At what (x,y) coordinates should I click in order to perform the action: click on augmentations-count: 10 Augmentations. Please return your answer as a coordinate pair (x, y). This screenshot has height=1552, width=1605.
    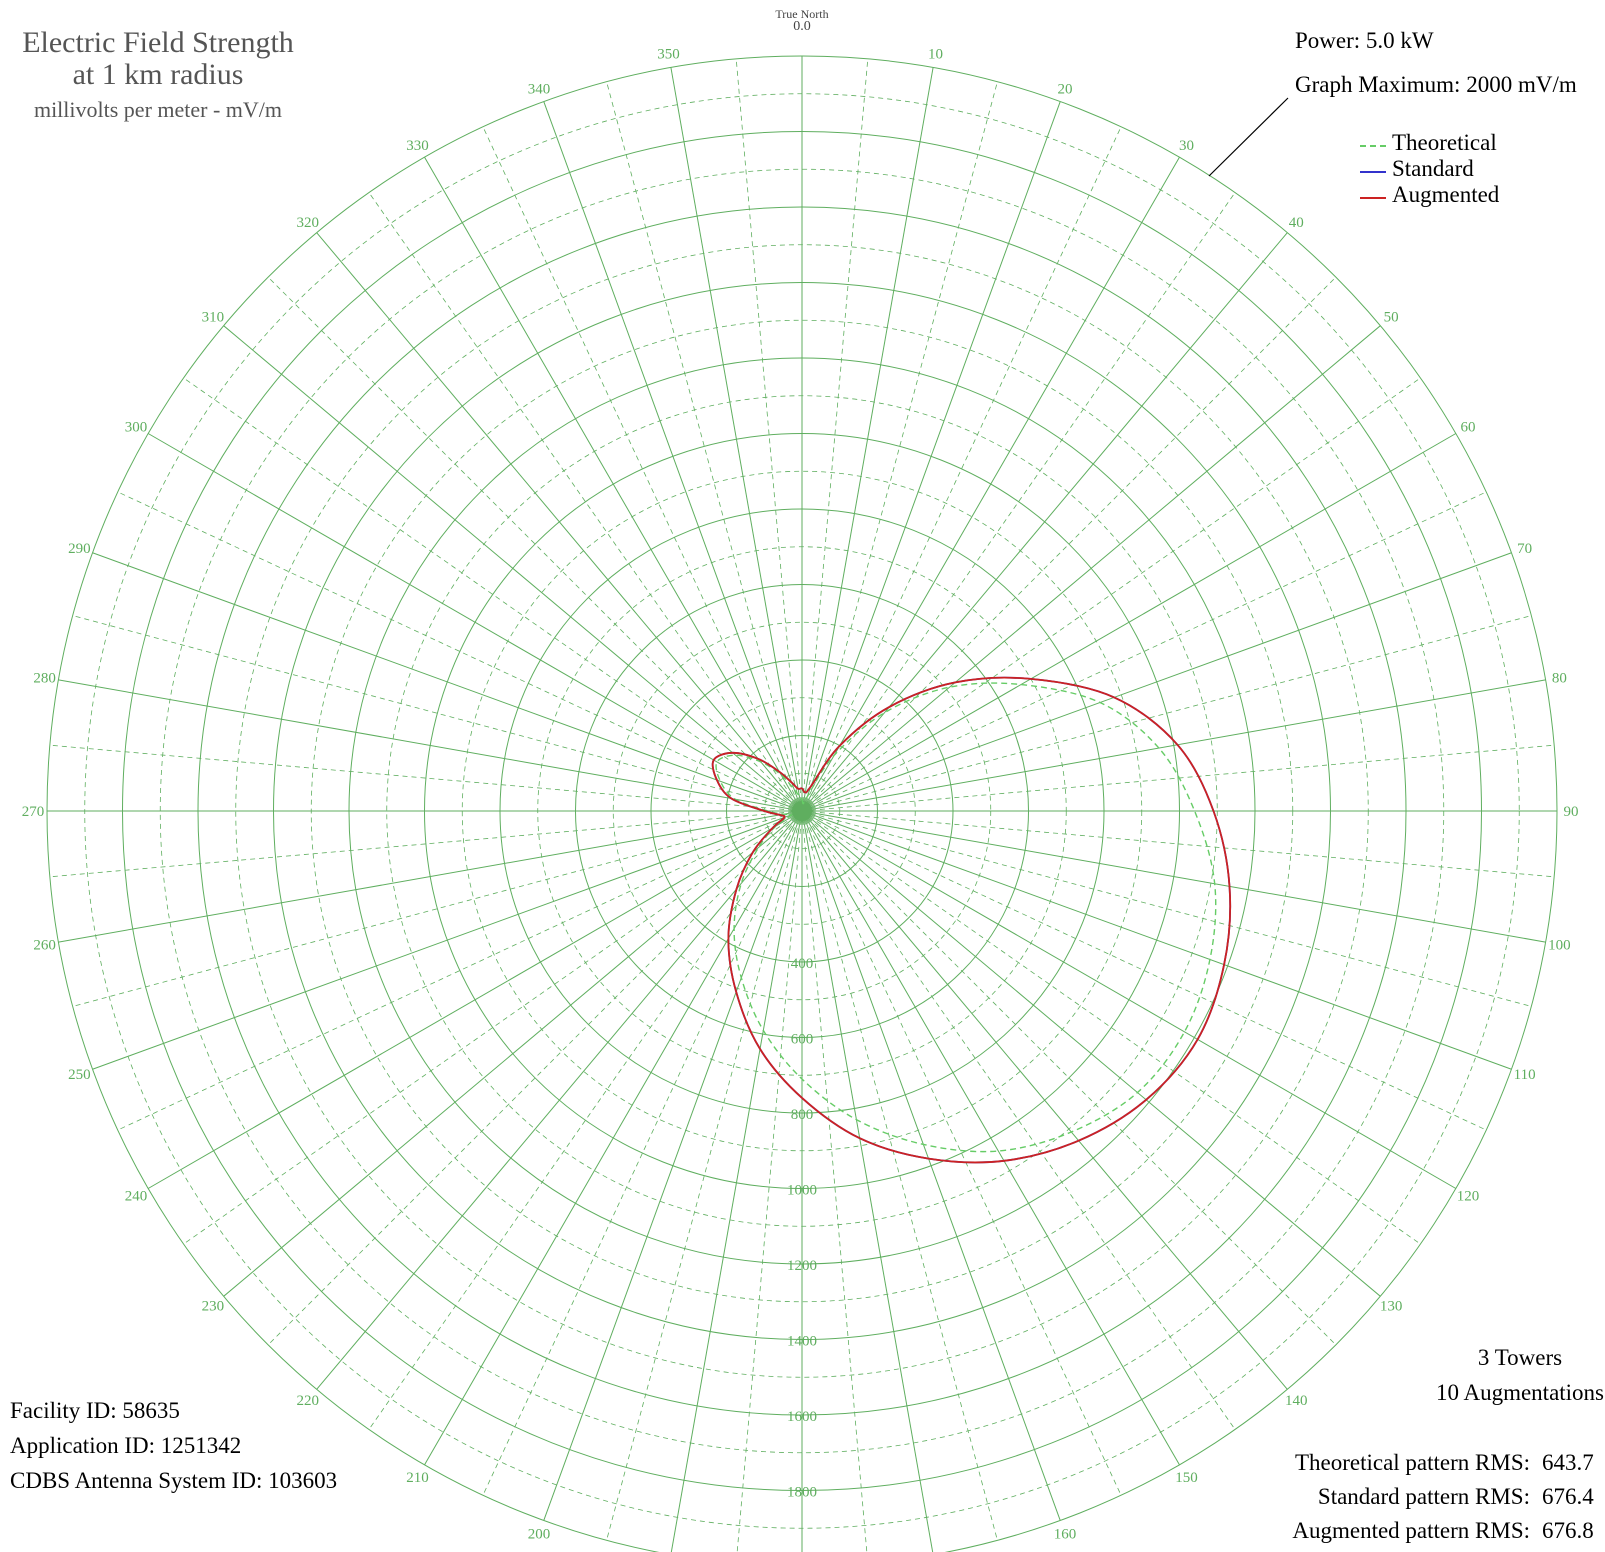
    Looking at the image, I should click on (1520, 1392).